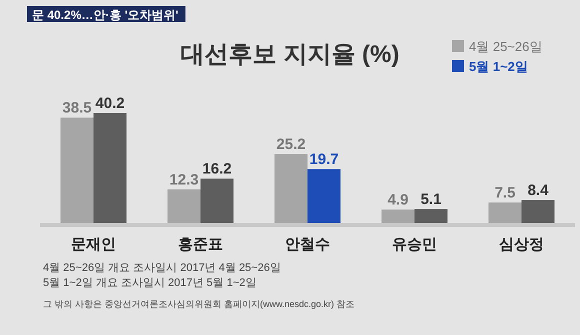 Image resolution: width=580 pixels, height=335 pixels. What do you see at coordinates (110, 103) in the screenshot?
I see `data-label: 40.2` at bounding box center [110, 103].